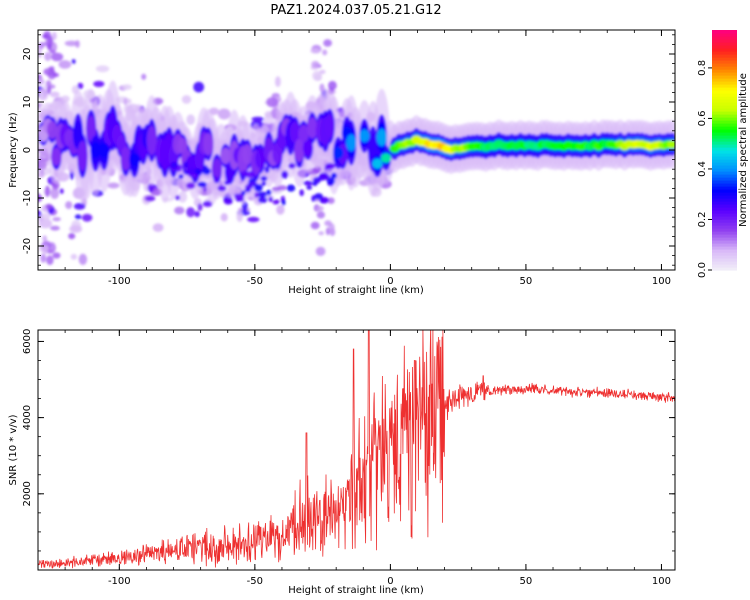  What do you see at coordinates (27, 198) in the screenshot?
I see `y-tick-label: -10` at bounding box center [27, 198].